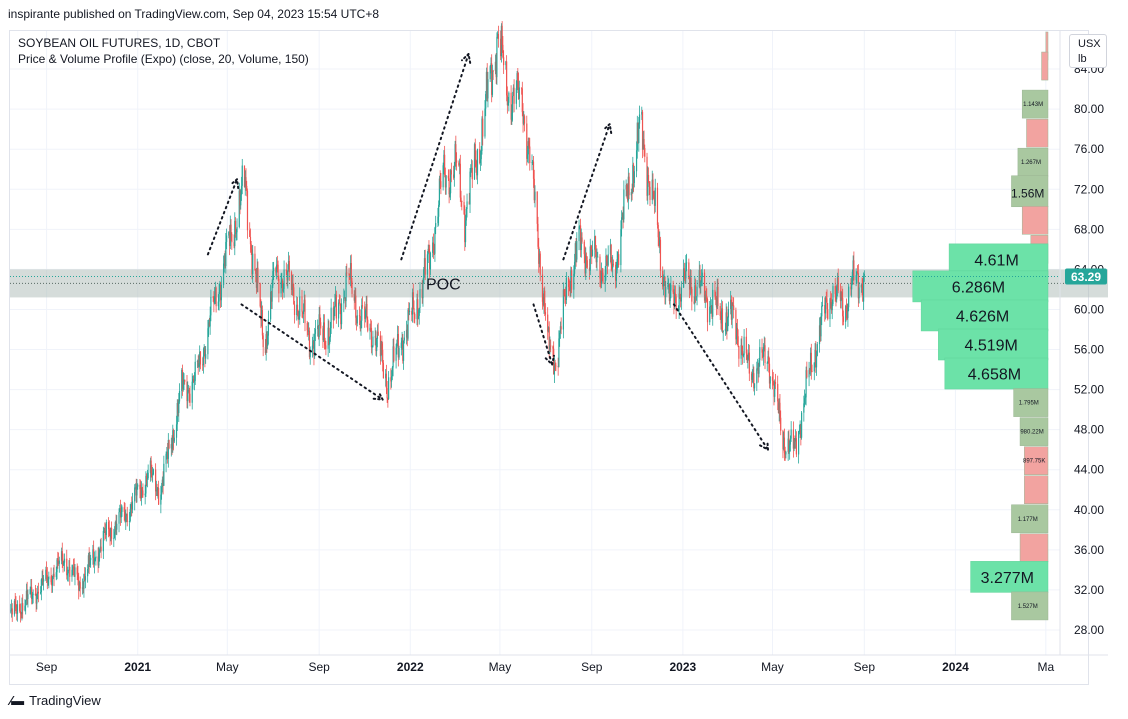 The image size is (1128, 719). Describe the element at coordinates (1088, 51) in the screenshot. I see `price-unit-selector: USX lb` at that location.